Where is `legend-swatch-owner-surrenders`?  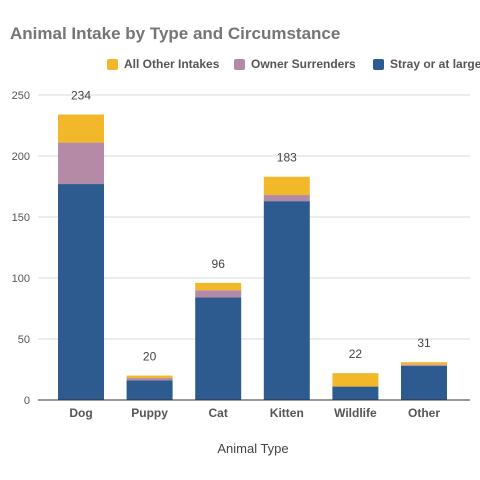
legend-swatch-owner-surrenders is located at coordinates (239, 64).